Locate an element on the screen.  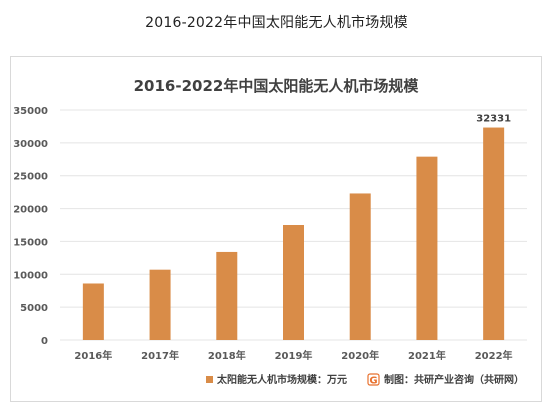
data-label: 32331 is located at coordinates (493, 119).